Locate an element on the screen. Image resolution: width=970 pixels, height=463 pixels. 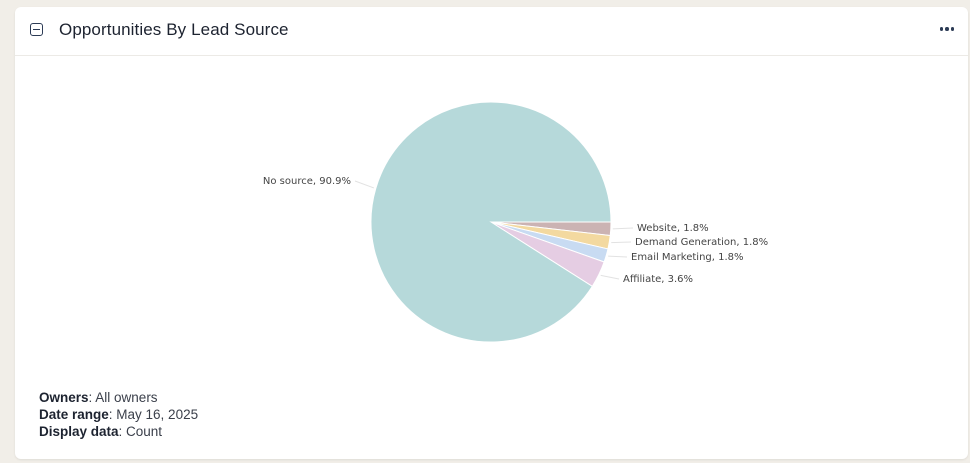
pie-slice-no-source is located at coordinates (491, 222).